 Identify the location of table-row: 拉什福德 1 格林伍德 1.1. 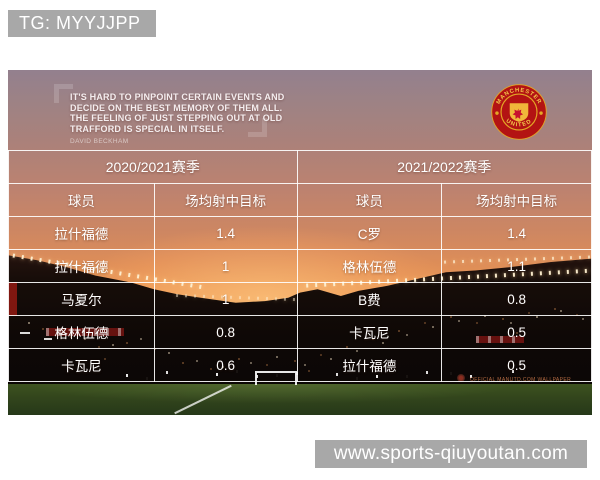
(300, 266).